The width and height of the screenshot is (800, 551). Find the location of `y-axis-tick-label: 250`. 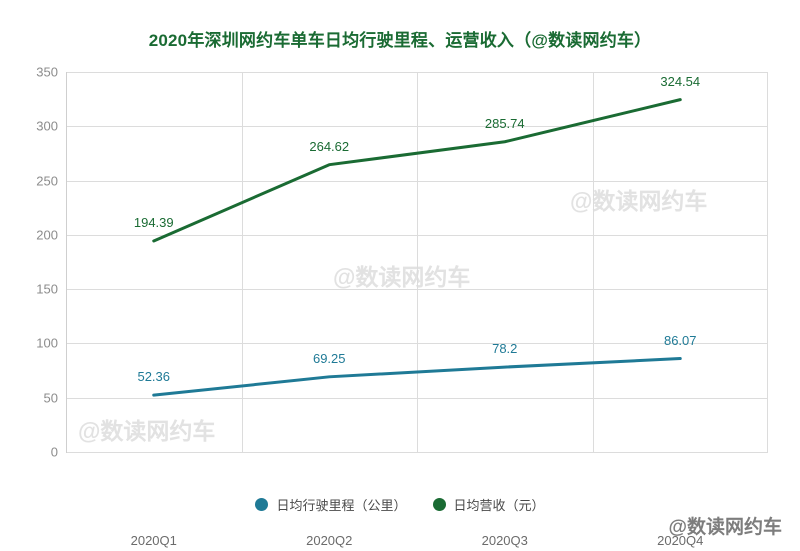

y-axis-tick-label: 250 is located at coordinates (47, 181).